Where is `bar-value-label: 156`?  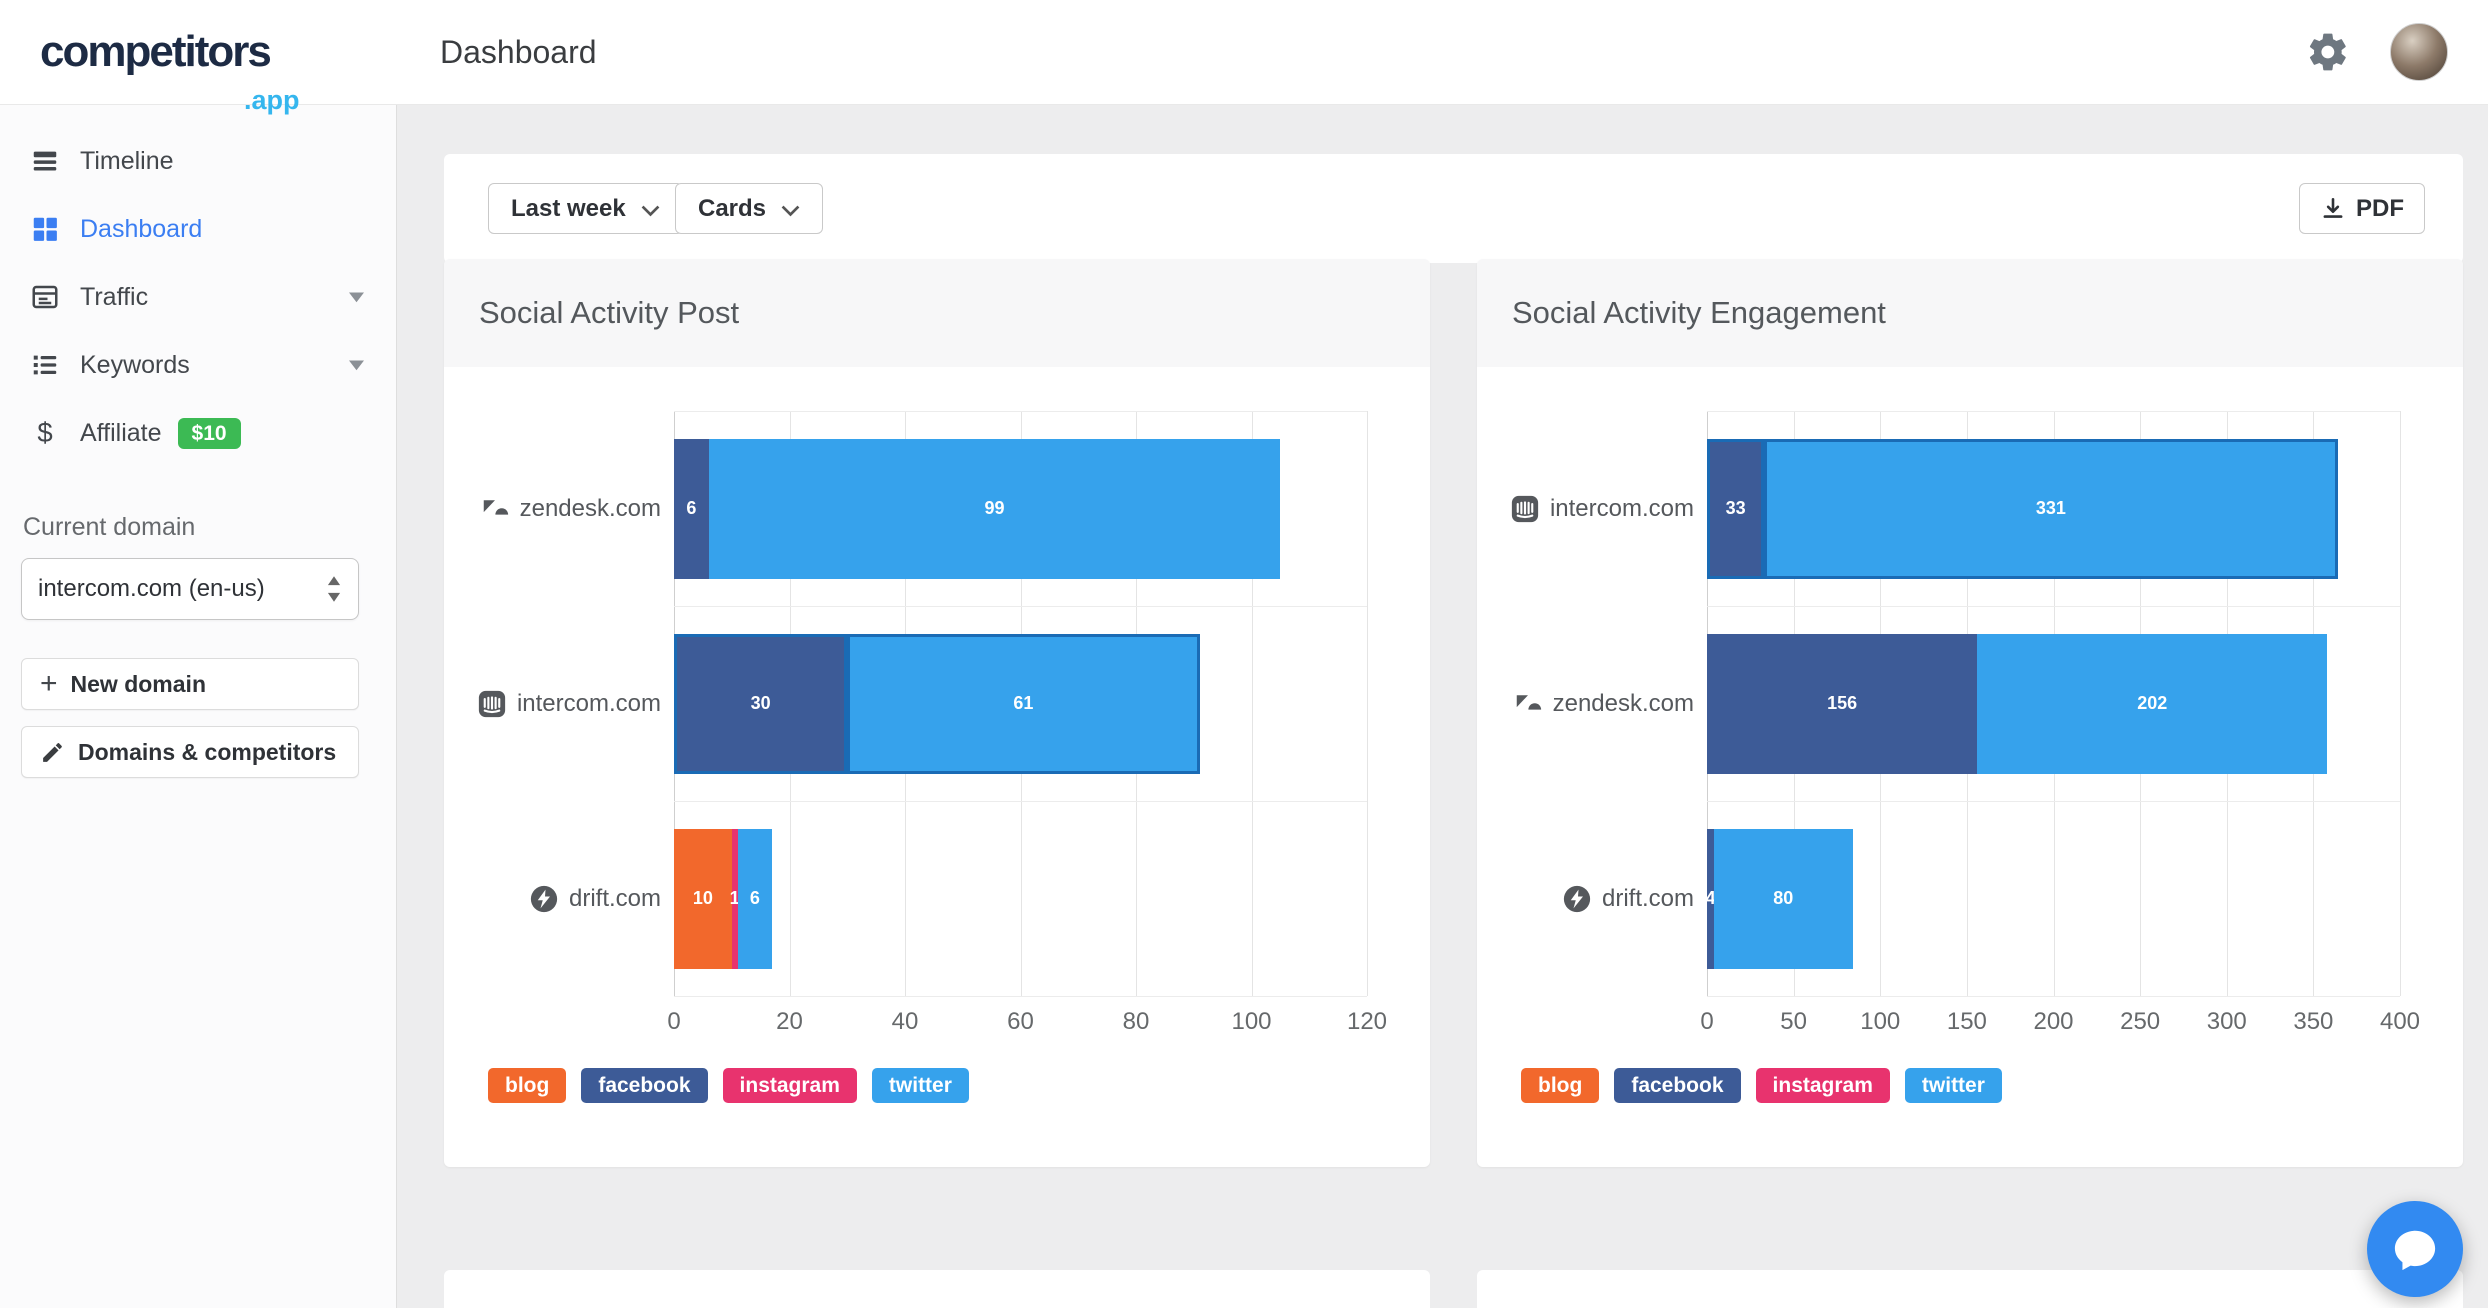
bar-value-label: 156 is located at coordinates (1842, 703).